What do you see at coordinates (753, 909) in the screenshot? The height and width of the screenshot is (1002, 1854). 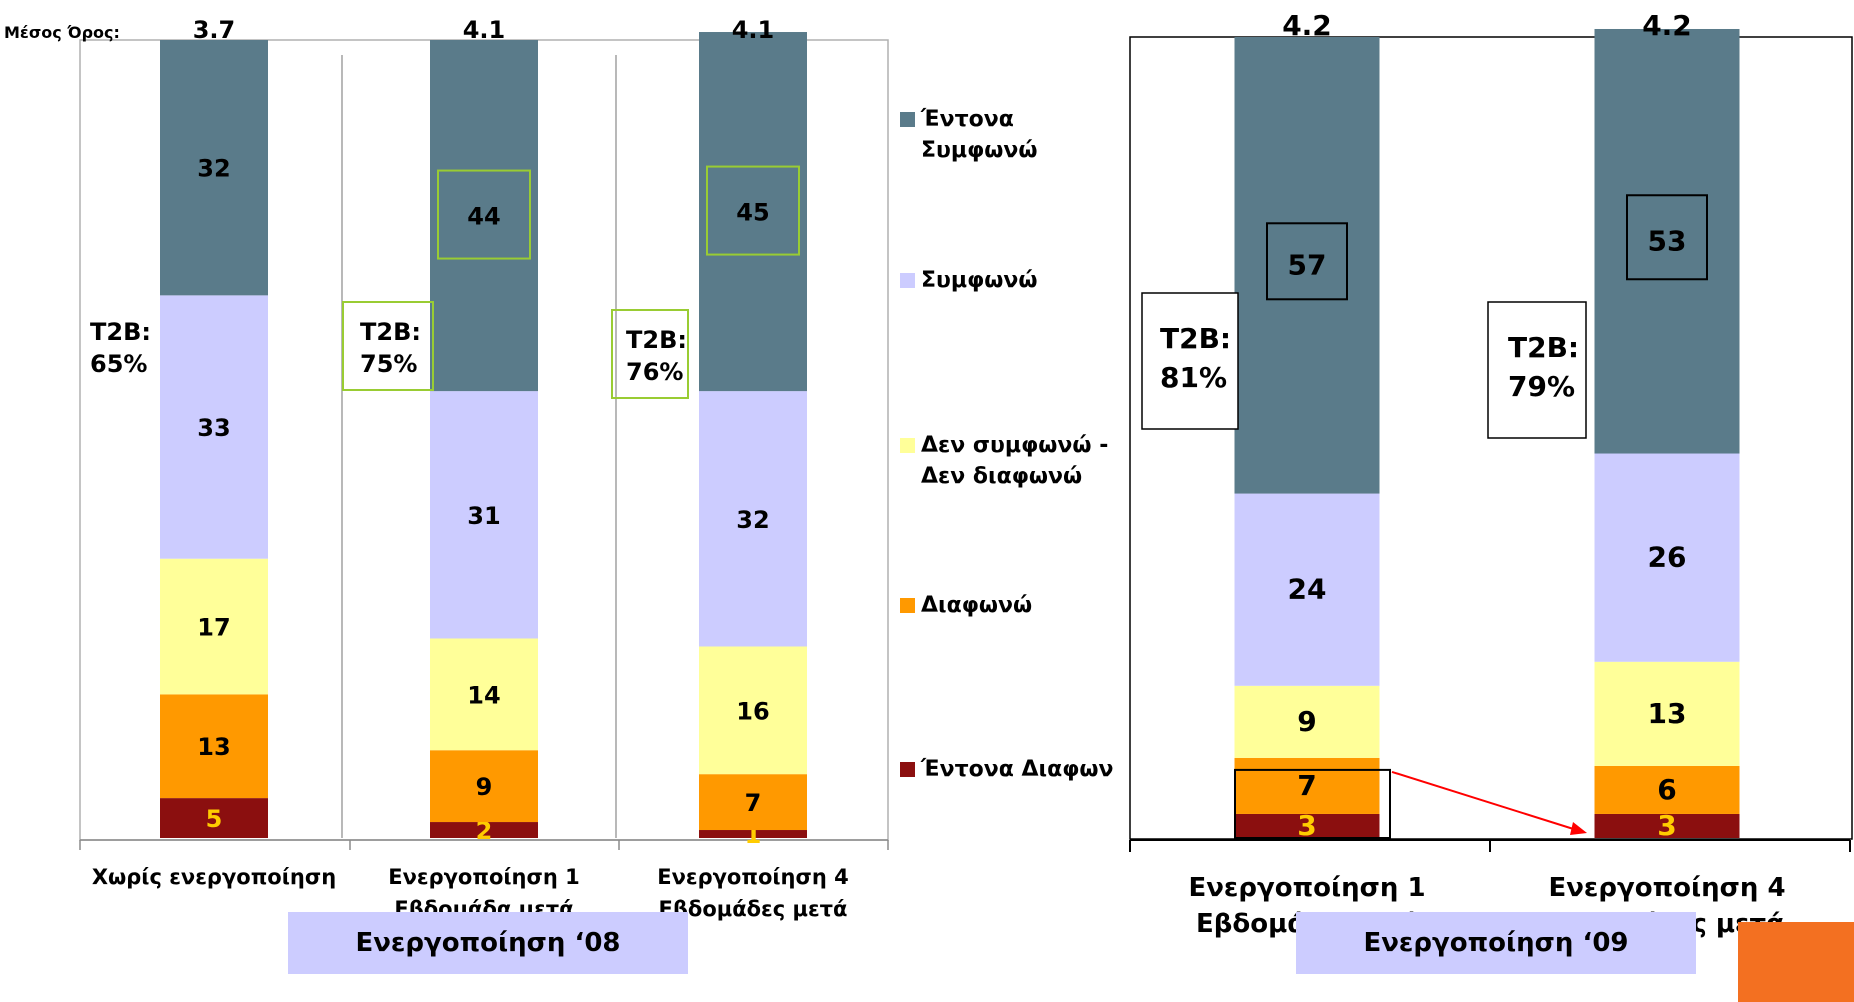 I see `left-category-label: Εβδομάδες μετά` at bounding box center [753, 909].